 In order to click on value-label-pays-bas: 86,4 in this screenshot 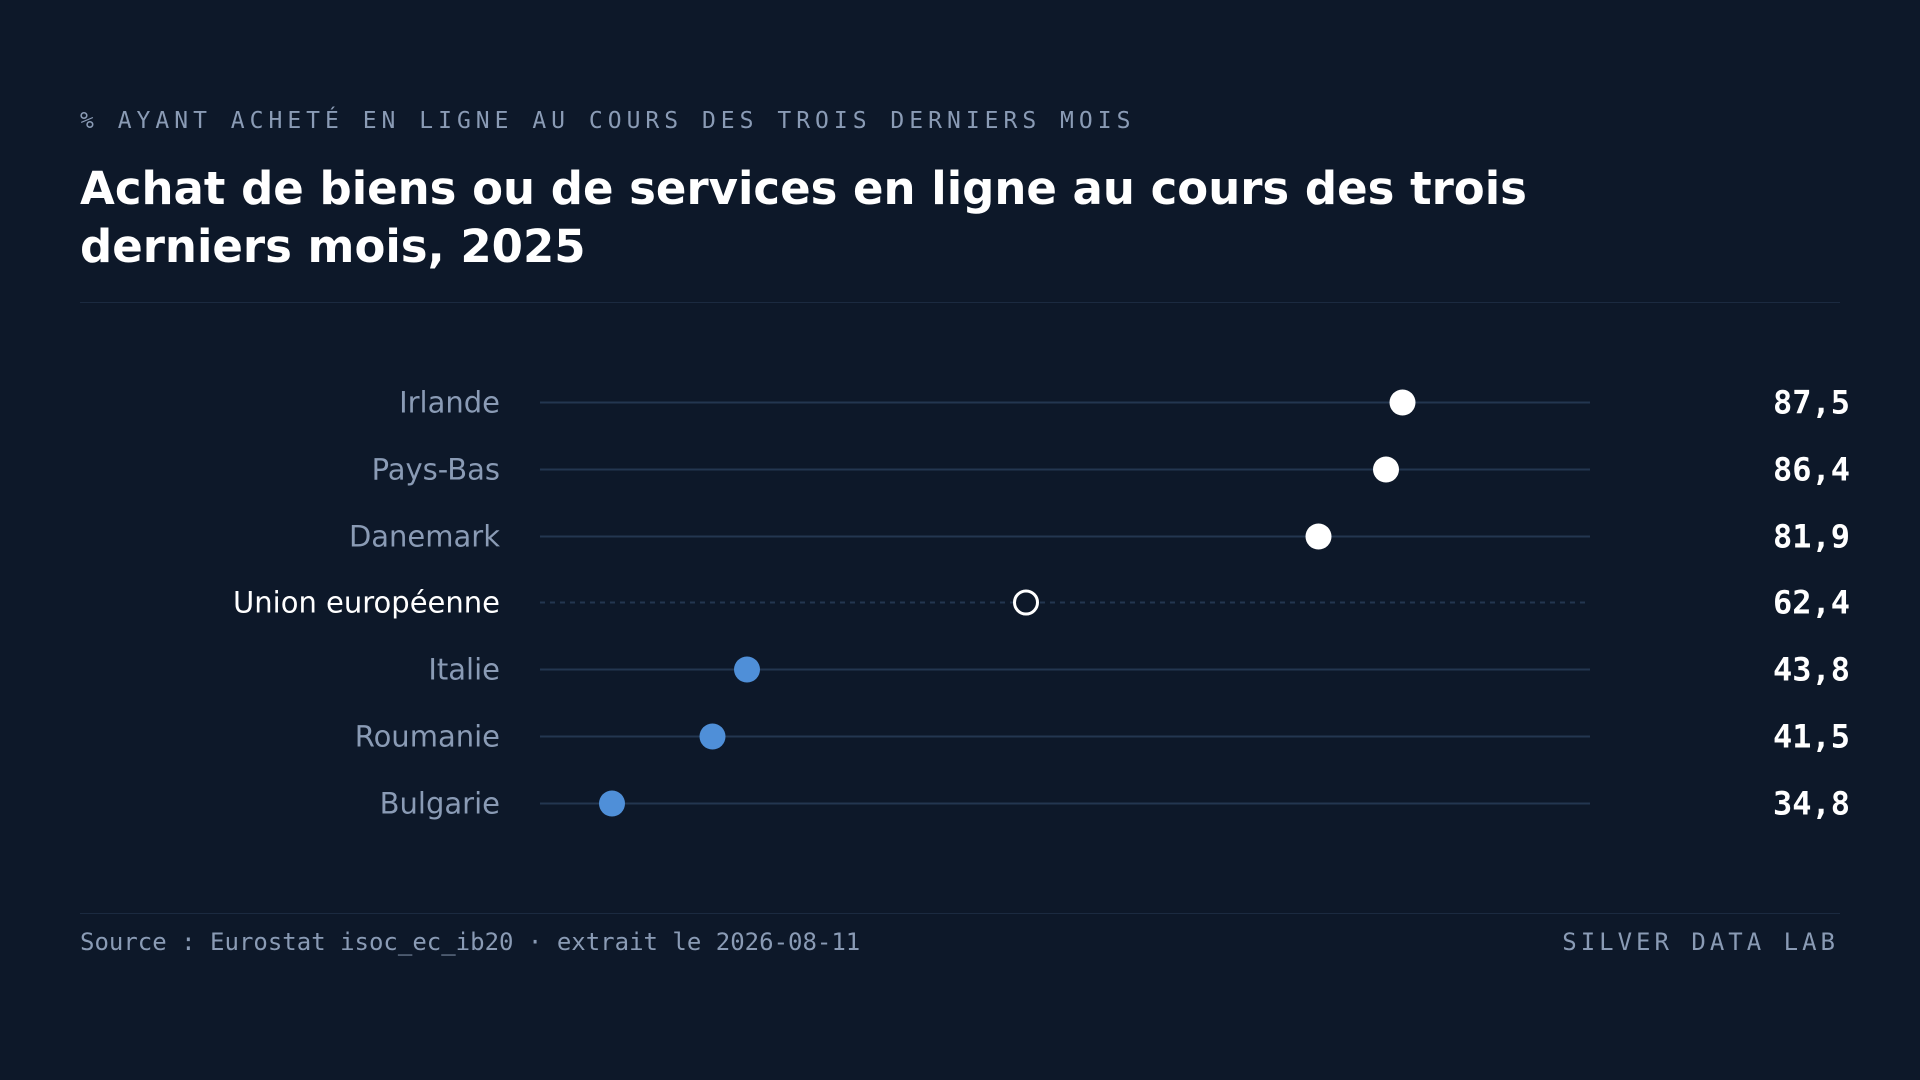, I will do `click(1811, 470)`.